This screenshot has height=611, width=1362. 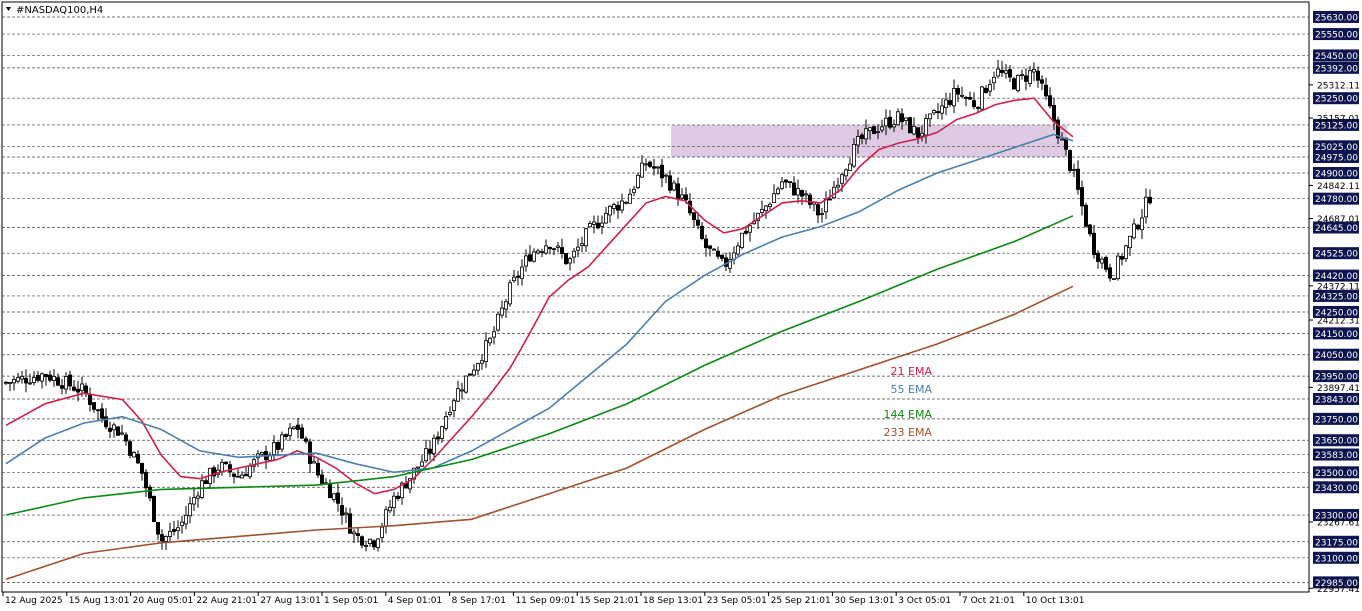 I want to click on x-tick-label: 1 Sep 05:01, so click(x=351, y=601).